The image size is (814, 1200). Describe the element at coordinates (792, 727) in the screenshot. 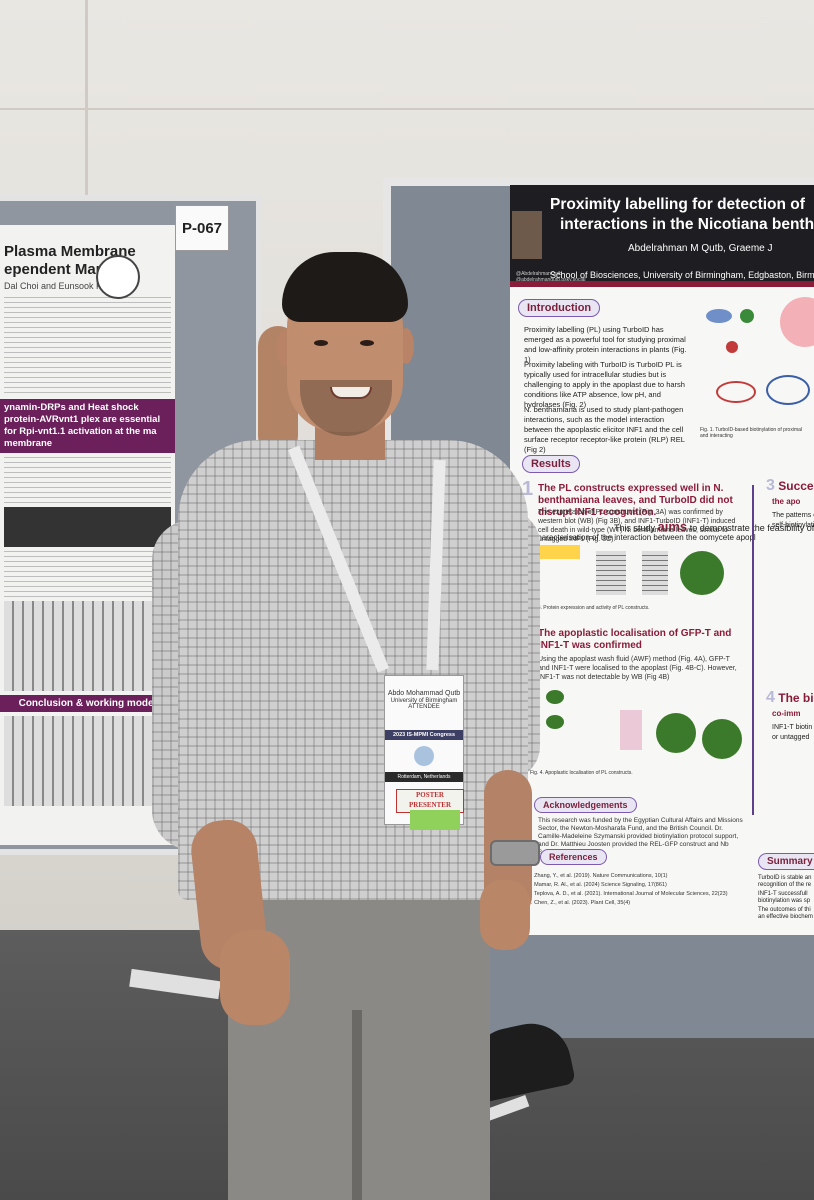

I see `result4-body-a: INF1-T biotin` at that location.